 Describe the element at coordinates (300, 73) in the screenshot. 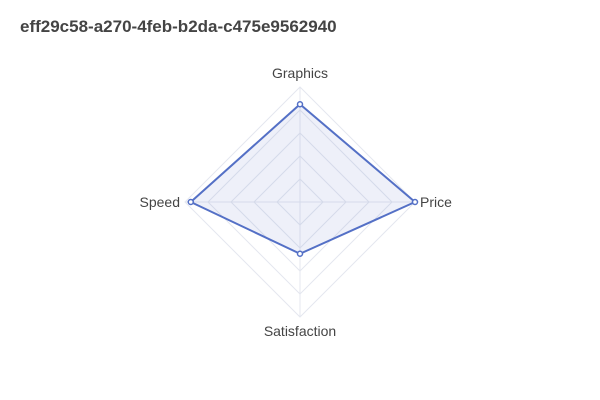

I see `axis-label-graphics: Graphics` at that location.